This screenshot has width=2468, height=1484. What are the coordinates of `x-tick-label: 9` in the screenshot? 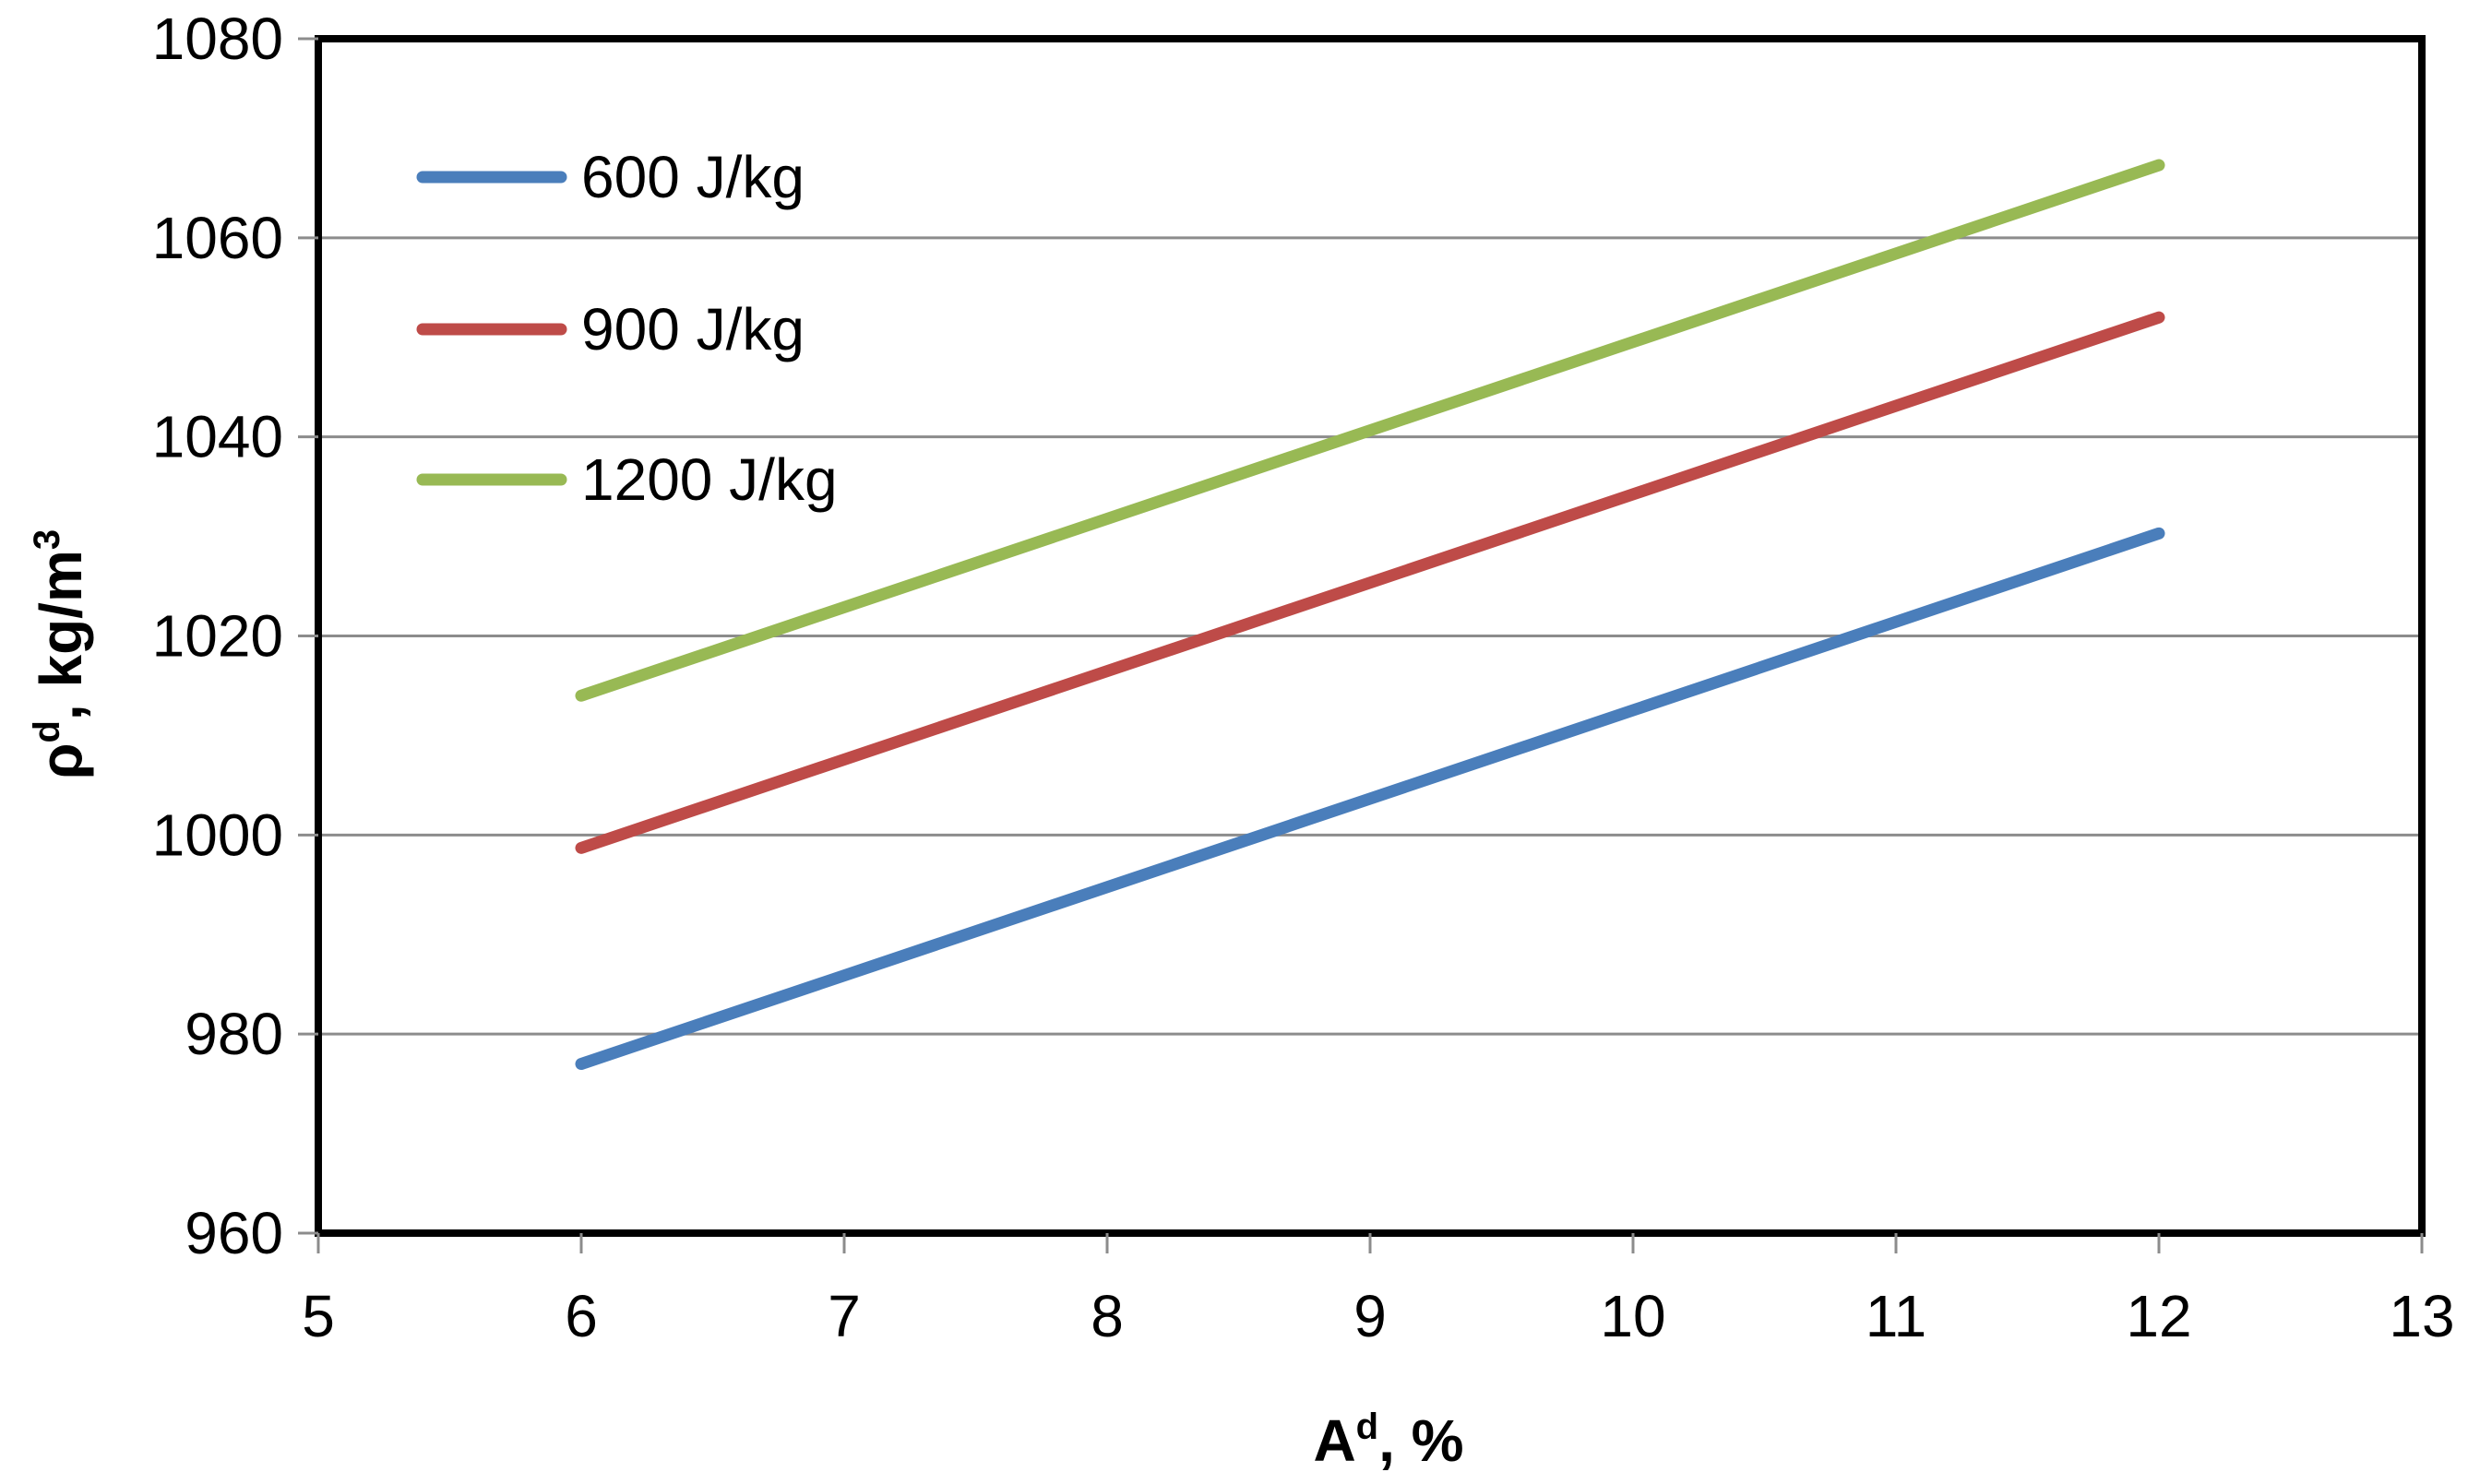 It's located at (1370, 1316).